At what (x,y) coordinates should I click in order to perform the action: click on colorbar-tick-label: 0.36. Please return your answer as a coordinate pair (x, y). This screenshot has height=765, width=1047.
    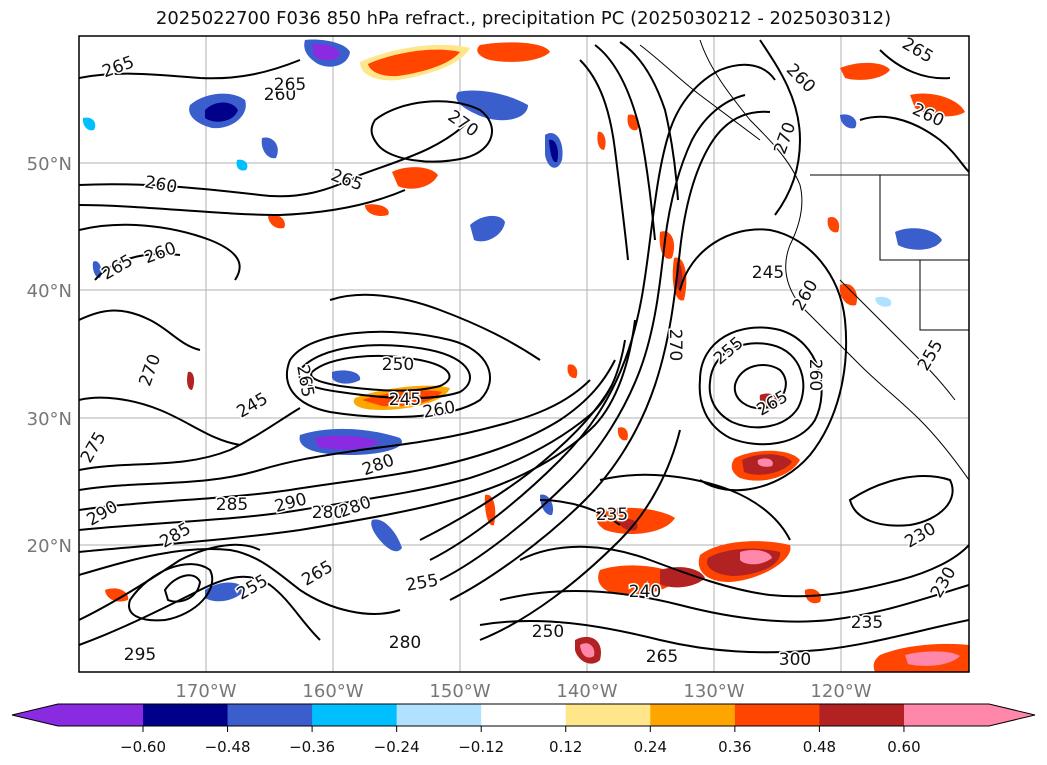
    Looking at the image, I should click on (734, 747).